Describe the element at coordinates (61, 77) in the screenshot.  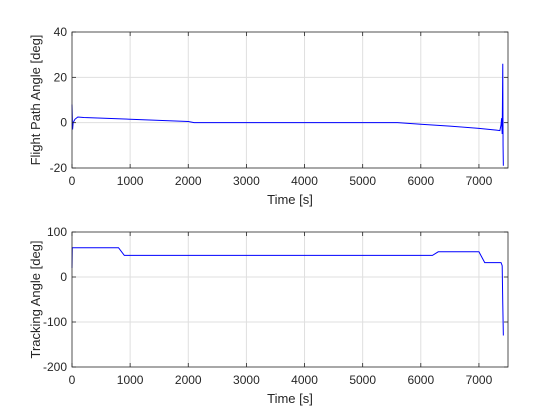
I see `y-tick-label: 20` at that location.